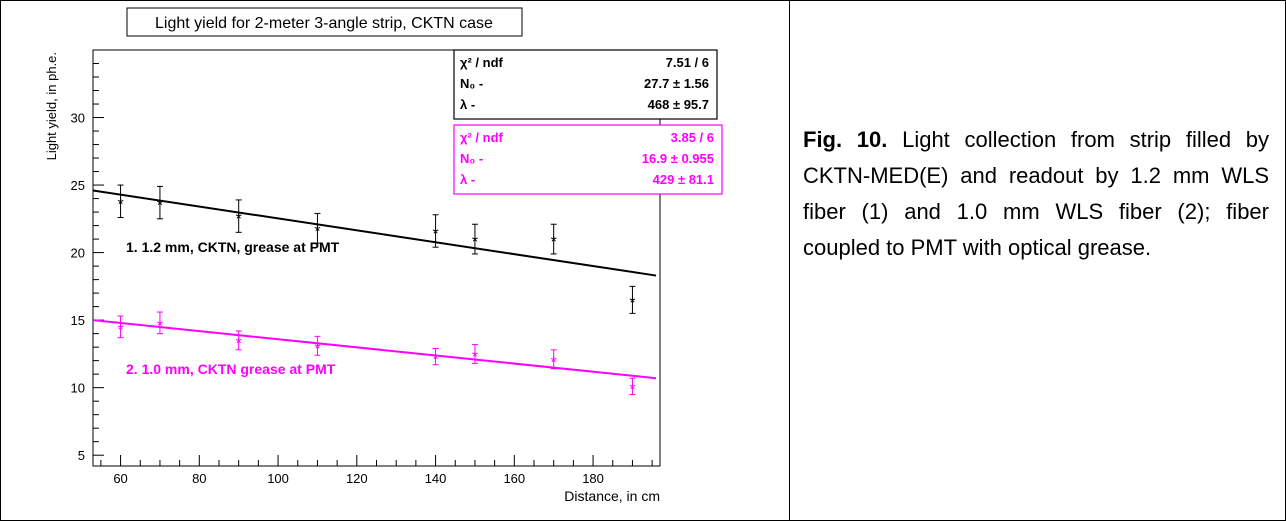 Image resolution: width=1286 pixels, height=521 pixels. Describe the element at coordinates (199, 478) in the screenshot. I see `x-tick-label: 80` at that location.